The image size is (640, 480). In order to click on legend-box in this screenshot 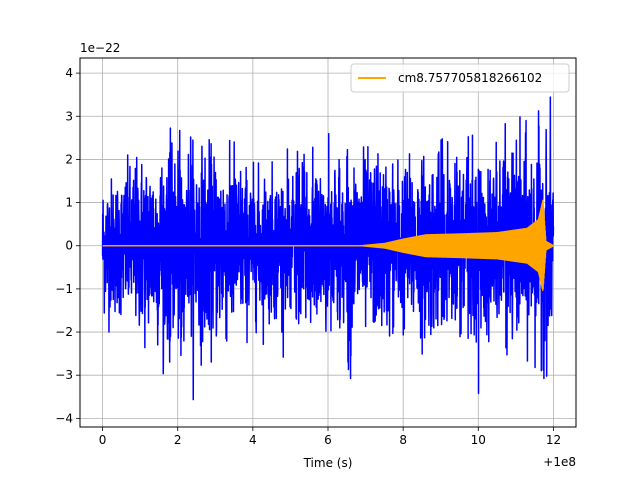, I will do `click(460, 78)`.